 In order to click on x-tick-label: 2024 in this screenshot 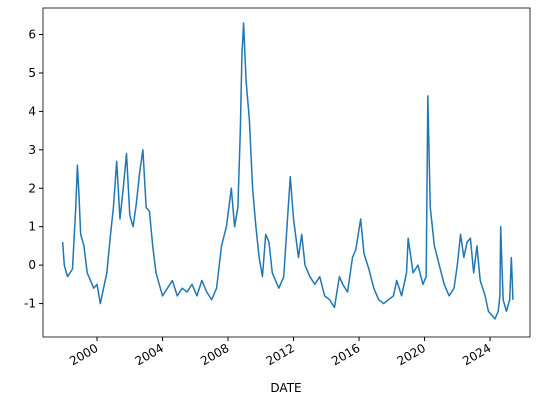, I will do `click(476, 354)`.